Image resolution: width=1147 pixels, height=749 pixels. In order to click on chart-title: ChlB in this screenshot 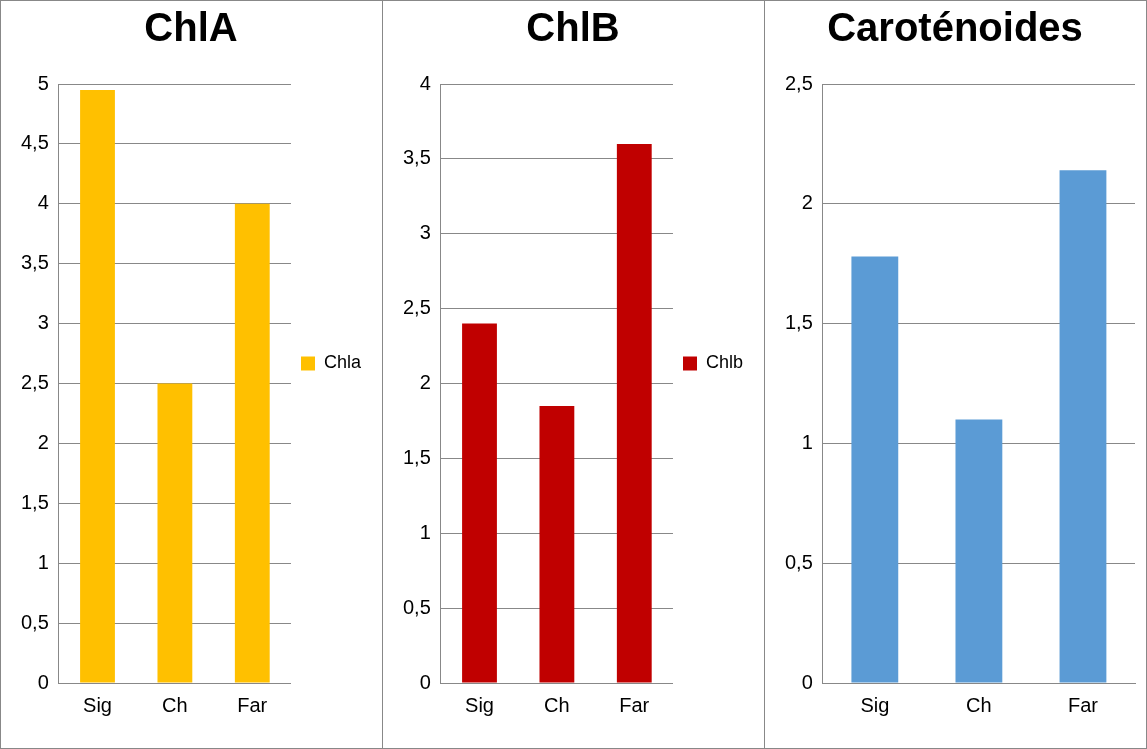, I will do `click(573, 27)`.